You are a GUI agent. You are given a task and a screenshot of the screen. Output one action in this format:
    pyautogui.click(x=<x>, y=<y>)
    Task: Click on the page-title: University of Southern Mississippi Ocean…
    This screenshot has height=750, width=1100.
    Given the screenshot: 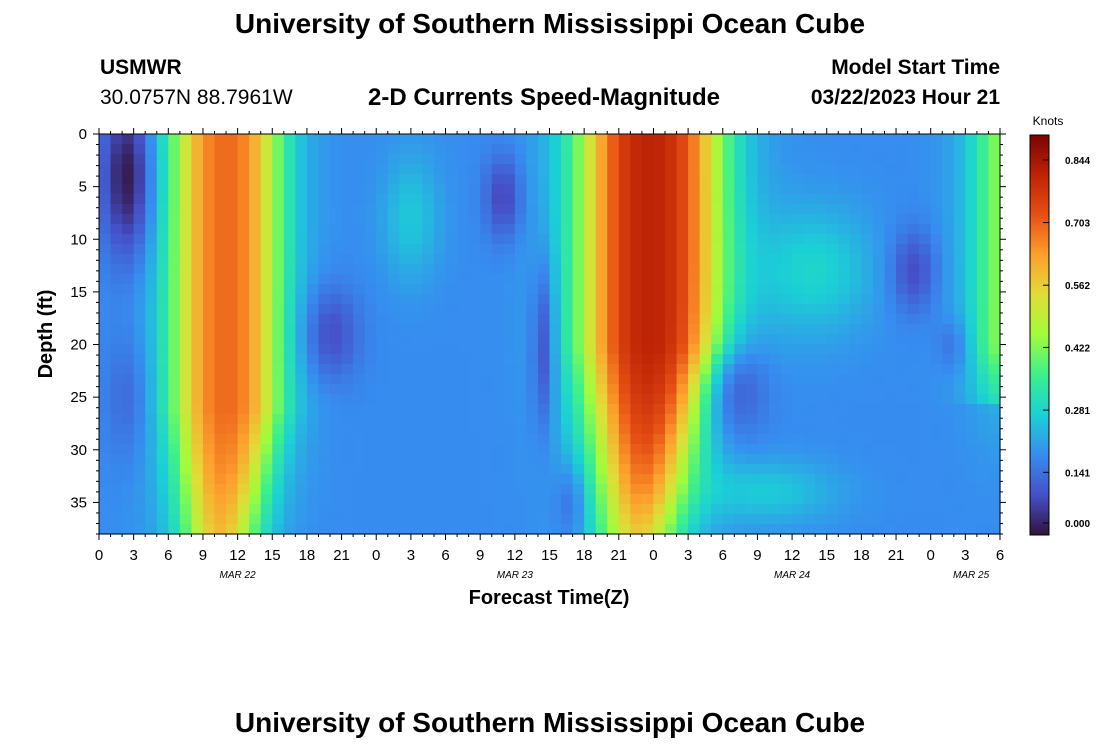 What is the action you would take?
    pyautogui.click(x=550, y=23)
    